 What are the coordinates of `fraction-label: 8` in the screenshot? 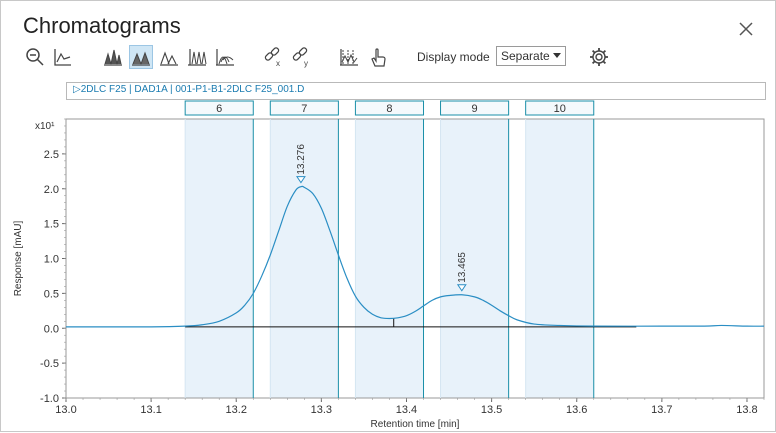 It's located at (389, 109).